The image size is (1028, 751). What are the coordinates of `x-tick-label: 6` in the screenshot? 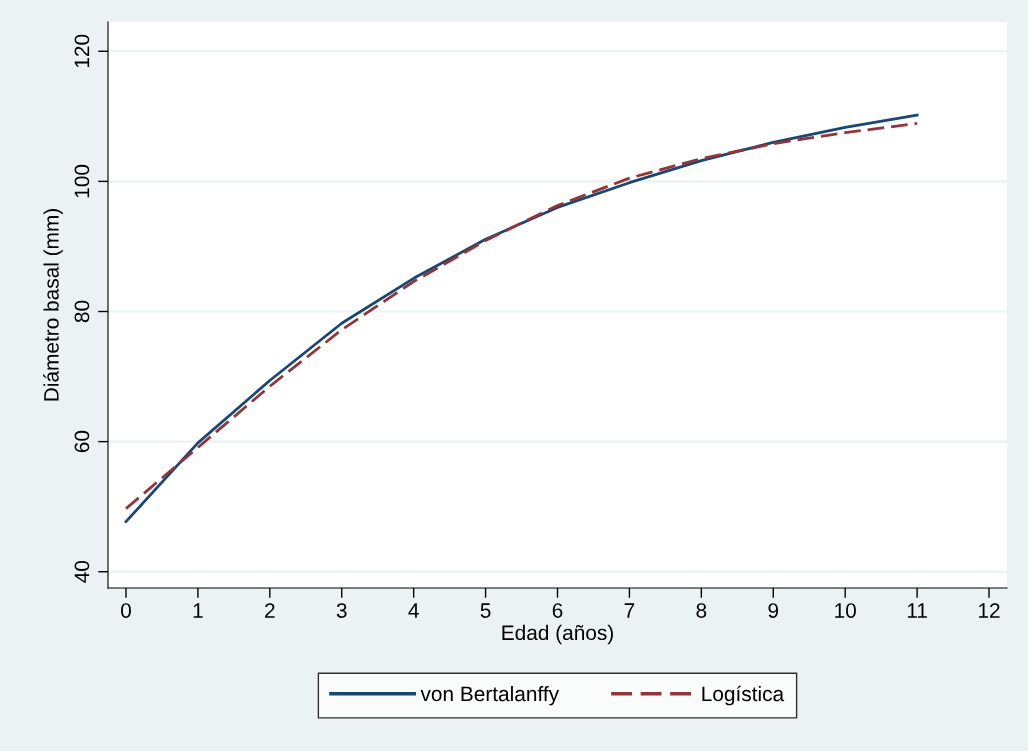 It's located at (557, 610).